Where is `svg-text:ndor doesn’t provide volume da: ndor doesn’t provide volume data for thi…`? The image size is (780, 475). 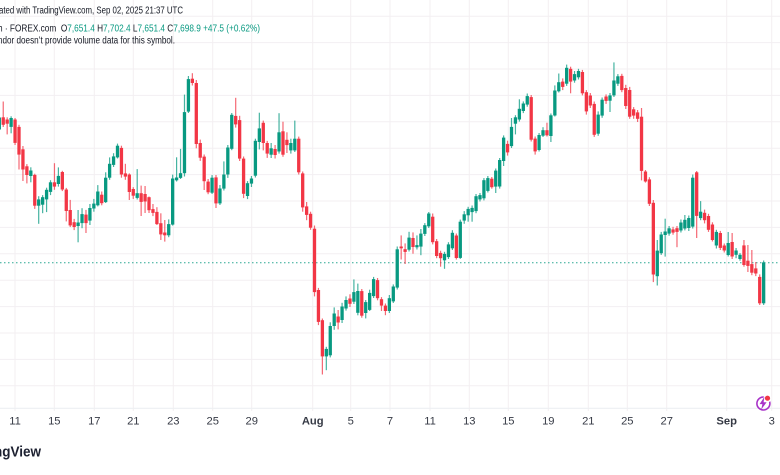 svg-text:ndor doesn’t provide volume da: ndor doesn’t provide volume data for thi… is located at coordinates (87, 41).